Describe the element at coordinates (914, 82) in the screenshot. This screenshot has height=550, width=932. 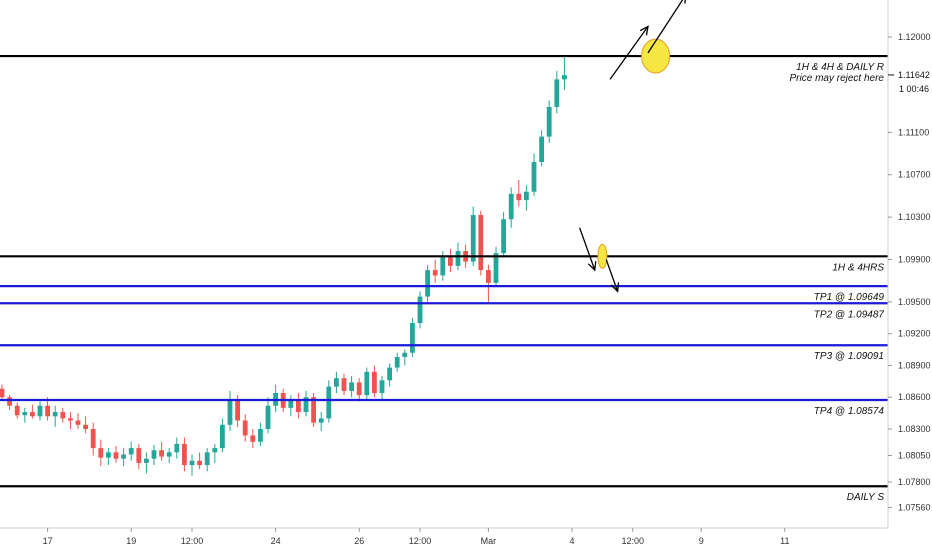
I see `price-tags: 1.11642 1 00:46` at that location.